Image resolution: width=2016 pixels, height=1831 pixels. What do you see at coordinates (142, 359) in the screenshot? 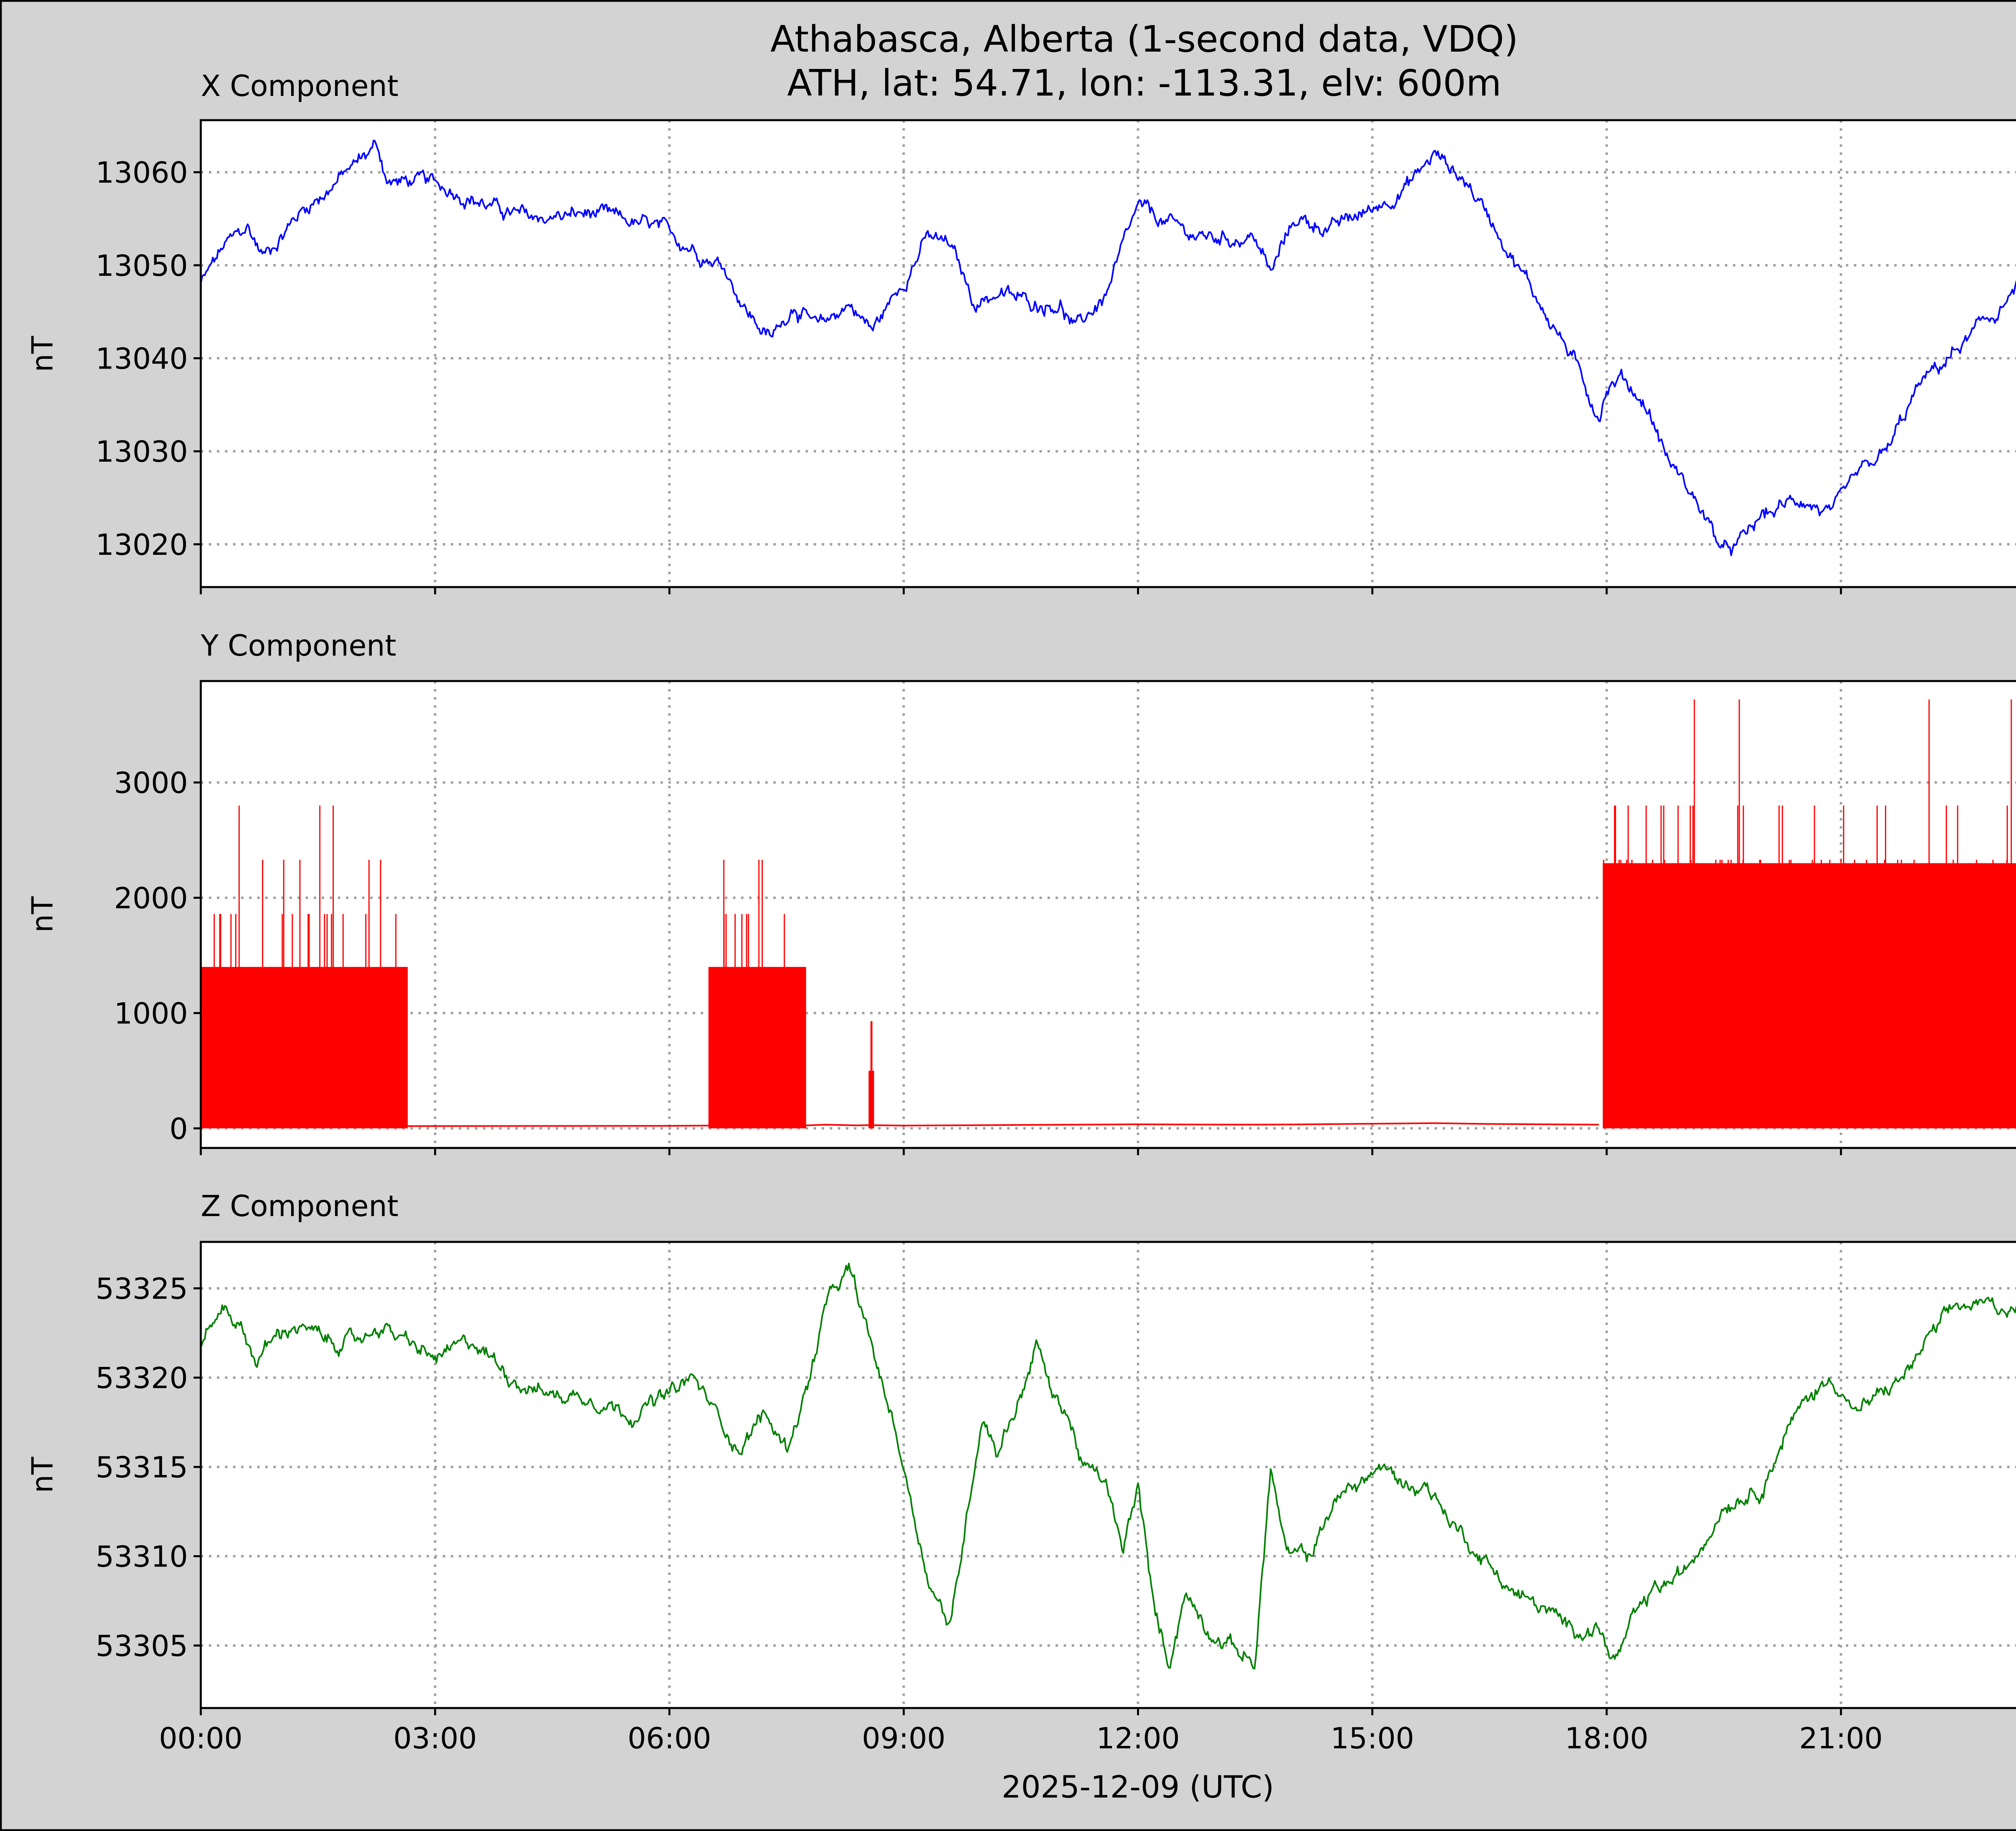
I see `y-tick-label: 13040` at bounding box center [142, 359].